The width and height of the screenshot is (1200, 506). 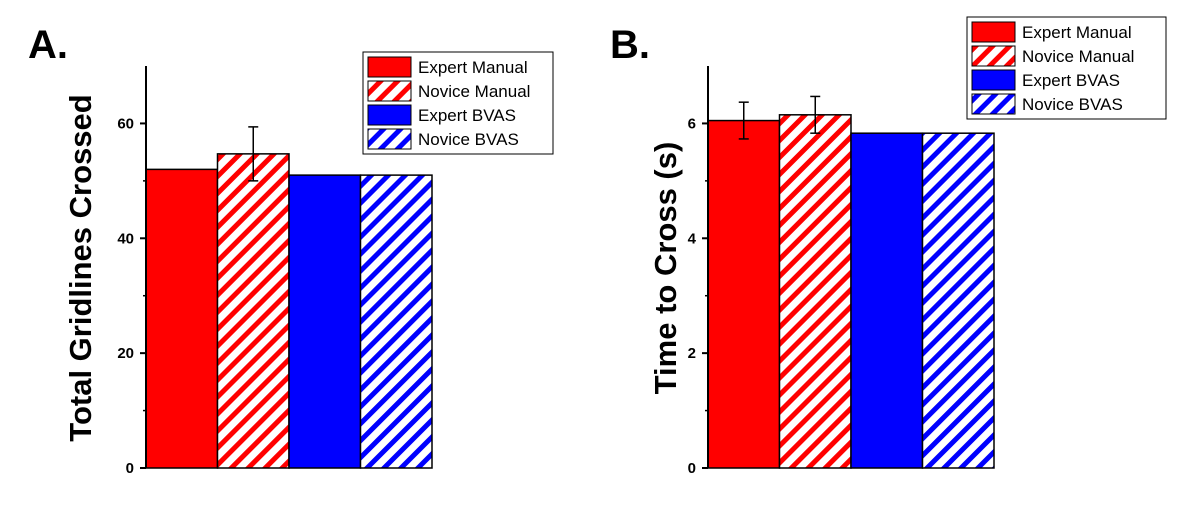 What do you see at coordinates (665, 268) in the screenshot?
I see `y-axis-title: Time to Cross (s)` at bounding box center [665, 268].